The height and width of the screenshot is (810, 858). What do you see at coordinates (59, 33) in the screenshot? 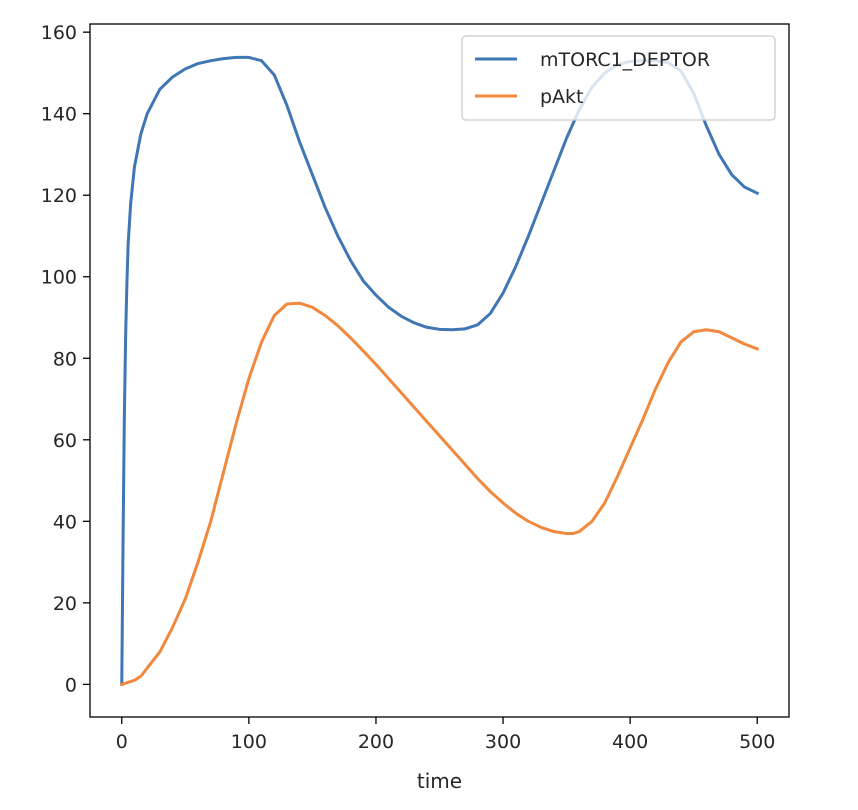
I see `y-tick-label: 160` at bounding box center [59, 33].